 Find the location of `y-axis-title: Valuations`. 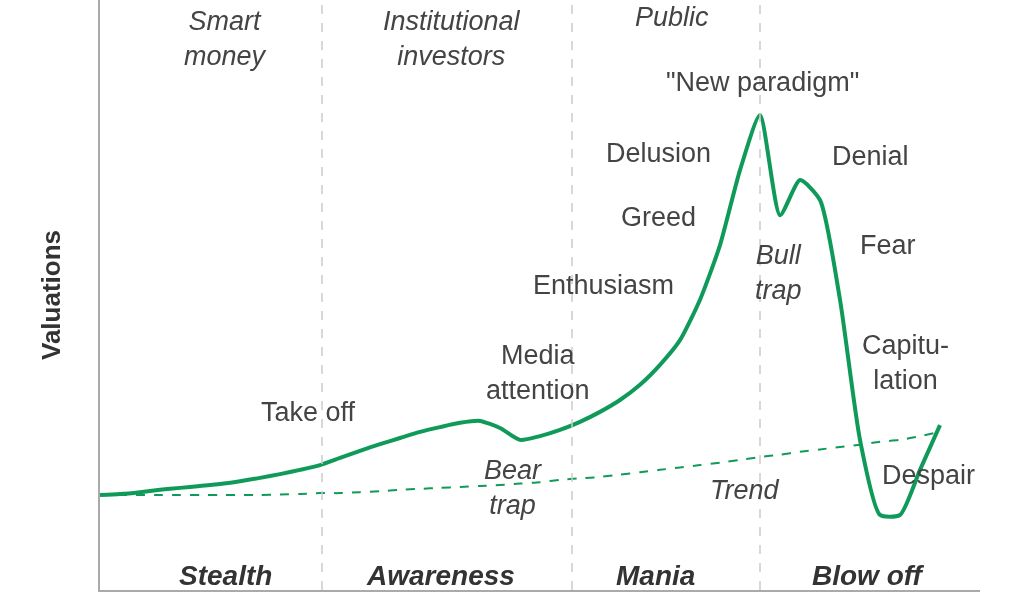

y-axis-title: Valuations is located at coordinates (50, 295).